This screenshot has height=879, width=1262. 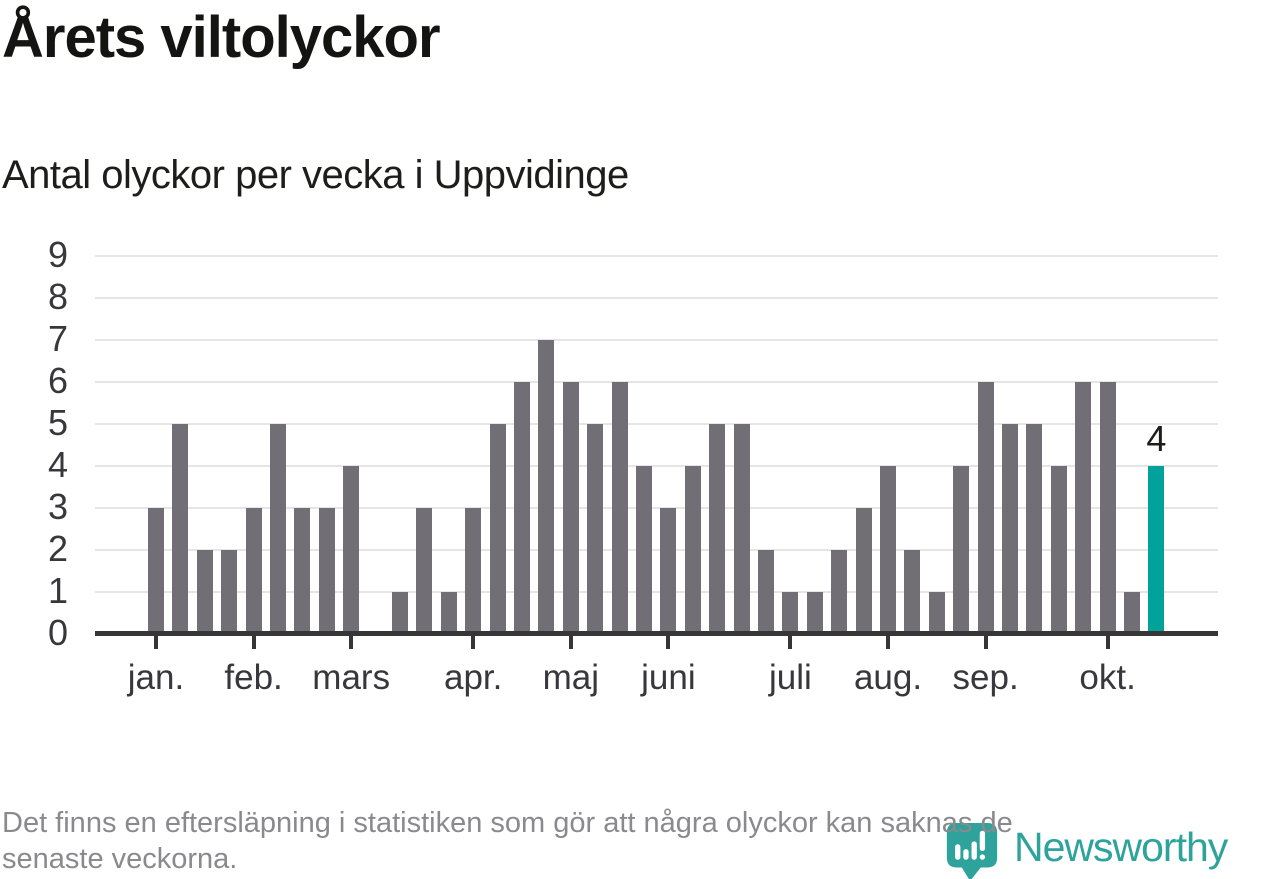 What do you see at coordinates (57, 590) in the screenshot?
I see `y-axis-label-1: 1` at bounding box center [57, 590].